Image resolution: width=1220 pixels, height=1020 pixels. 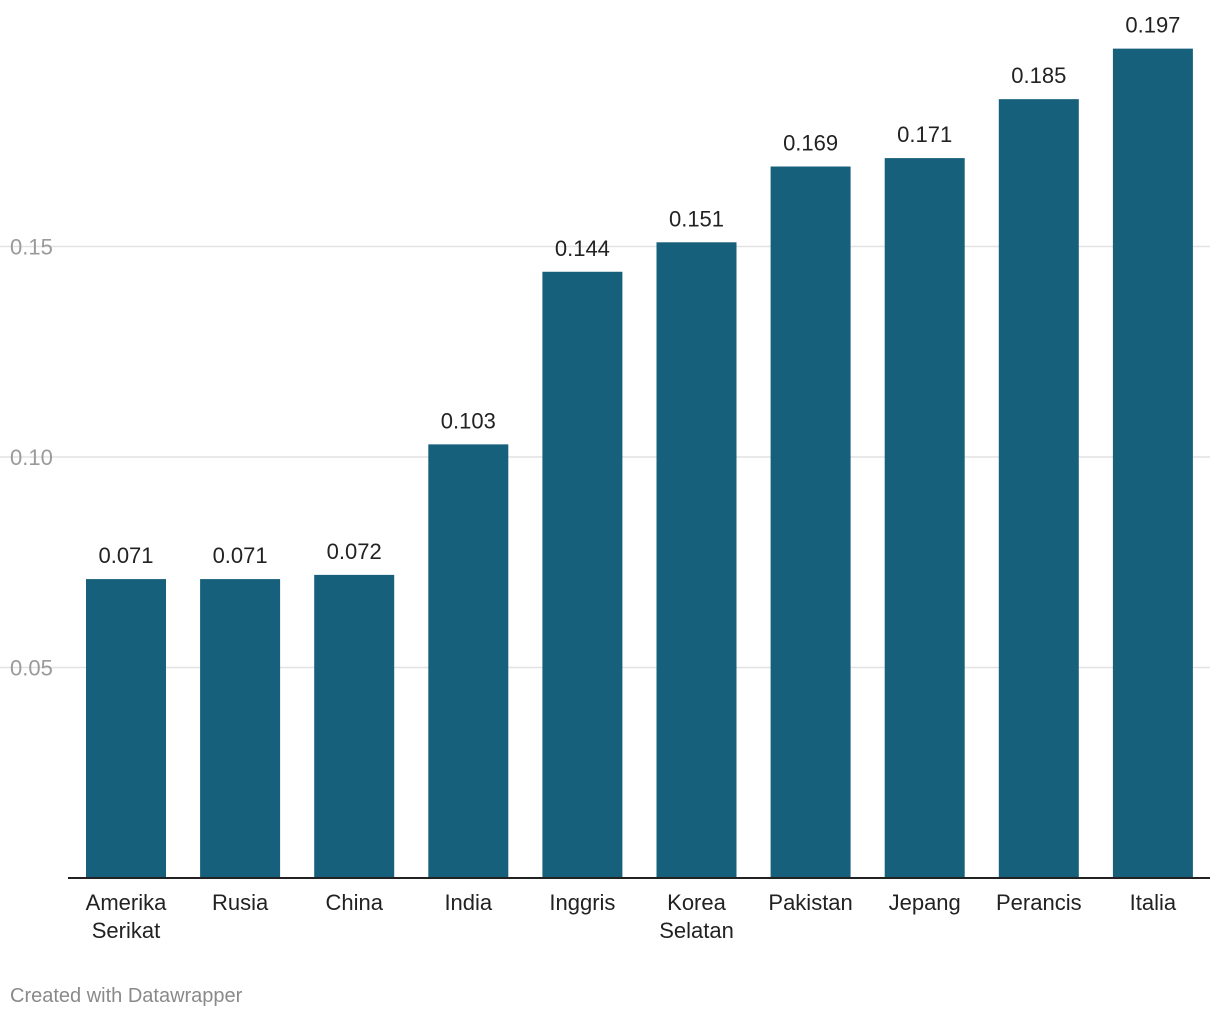 I want to click on category-label: Amerika, so click(x=126, y=902).